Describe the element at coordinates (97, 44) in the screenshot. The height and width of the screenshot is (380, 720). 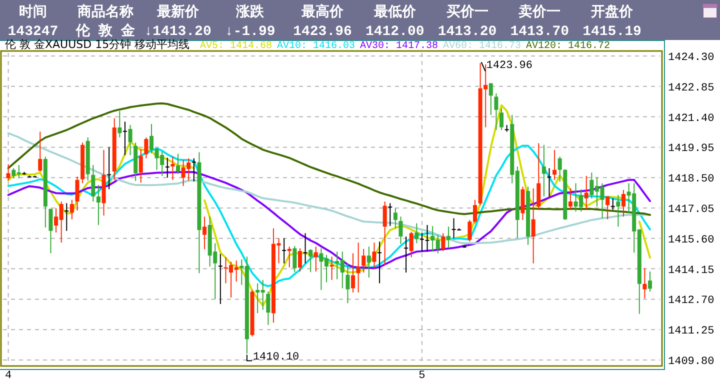
I see `chart-title: 伦 敦 金XAUUSD 15分钟 移动平均线` at that location.